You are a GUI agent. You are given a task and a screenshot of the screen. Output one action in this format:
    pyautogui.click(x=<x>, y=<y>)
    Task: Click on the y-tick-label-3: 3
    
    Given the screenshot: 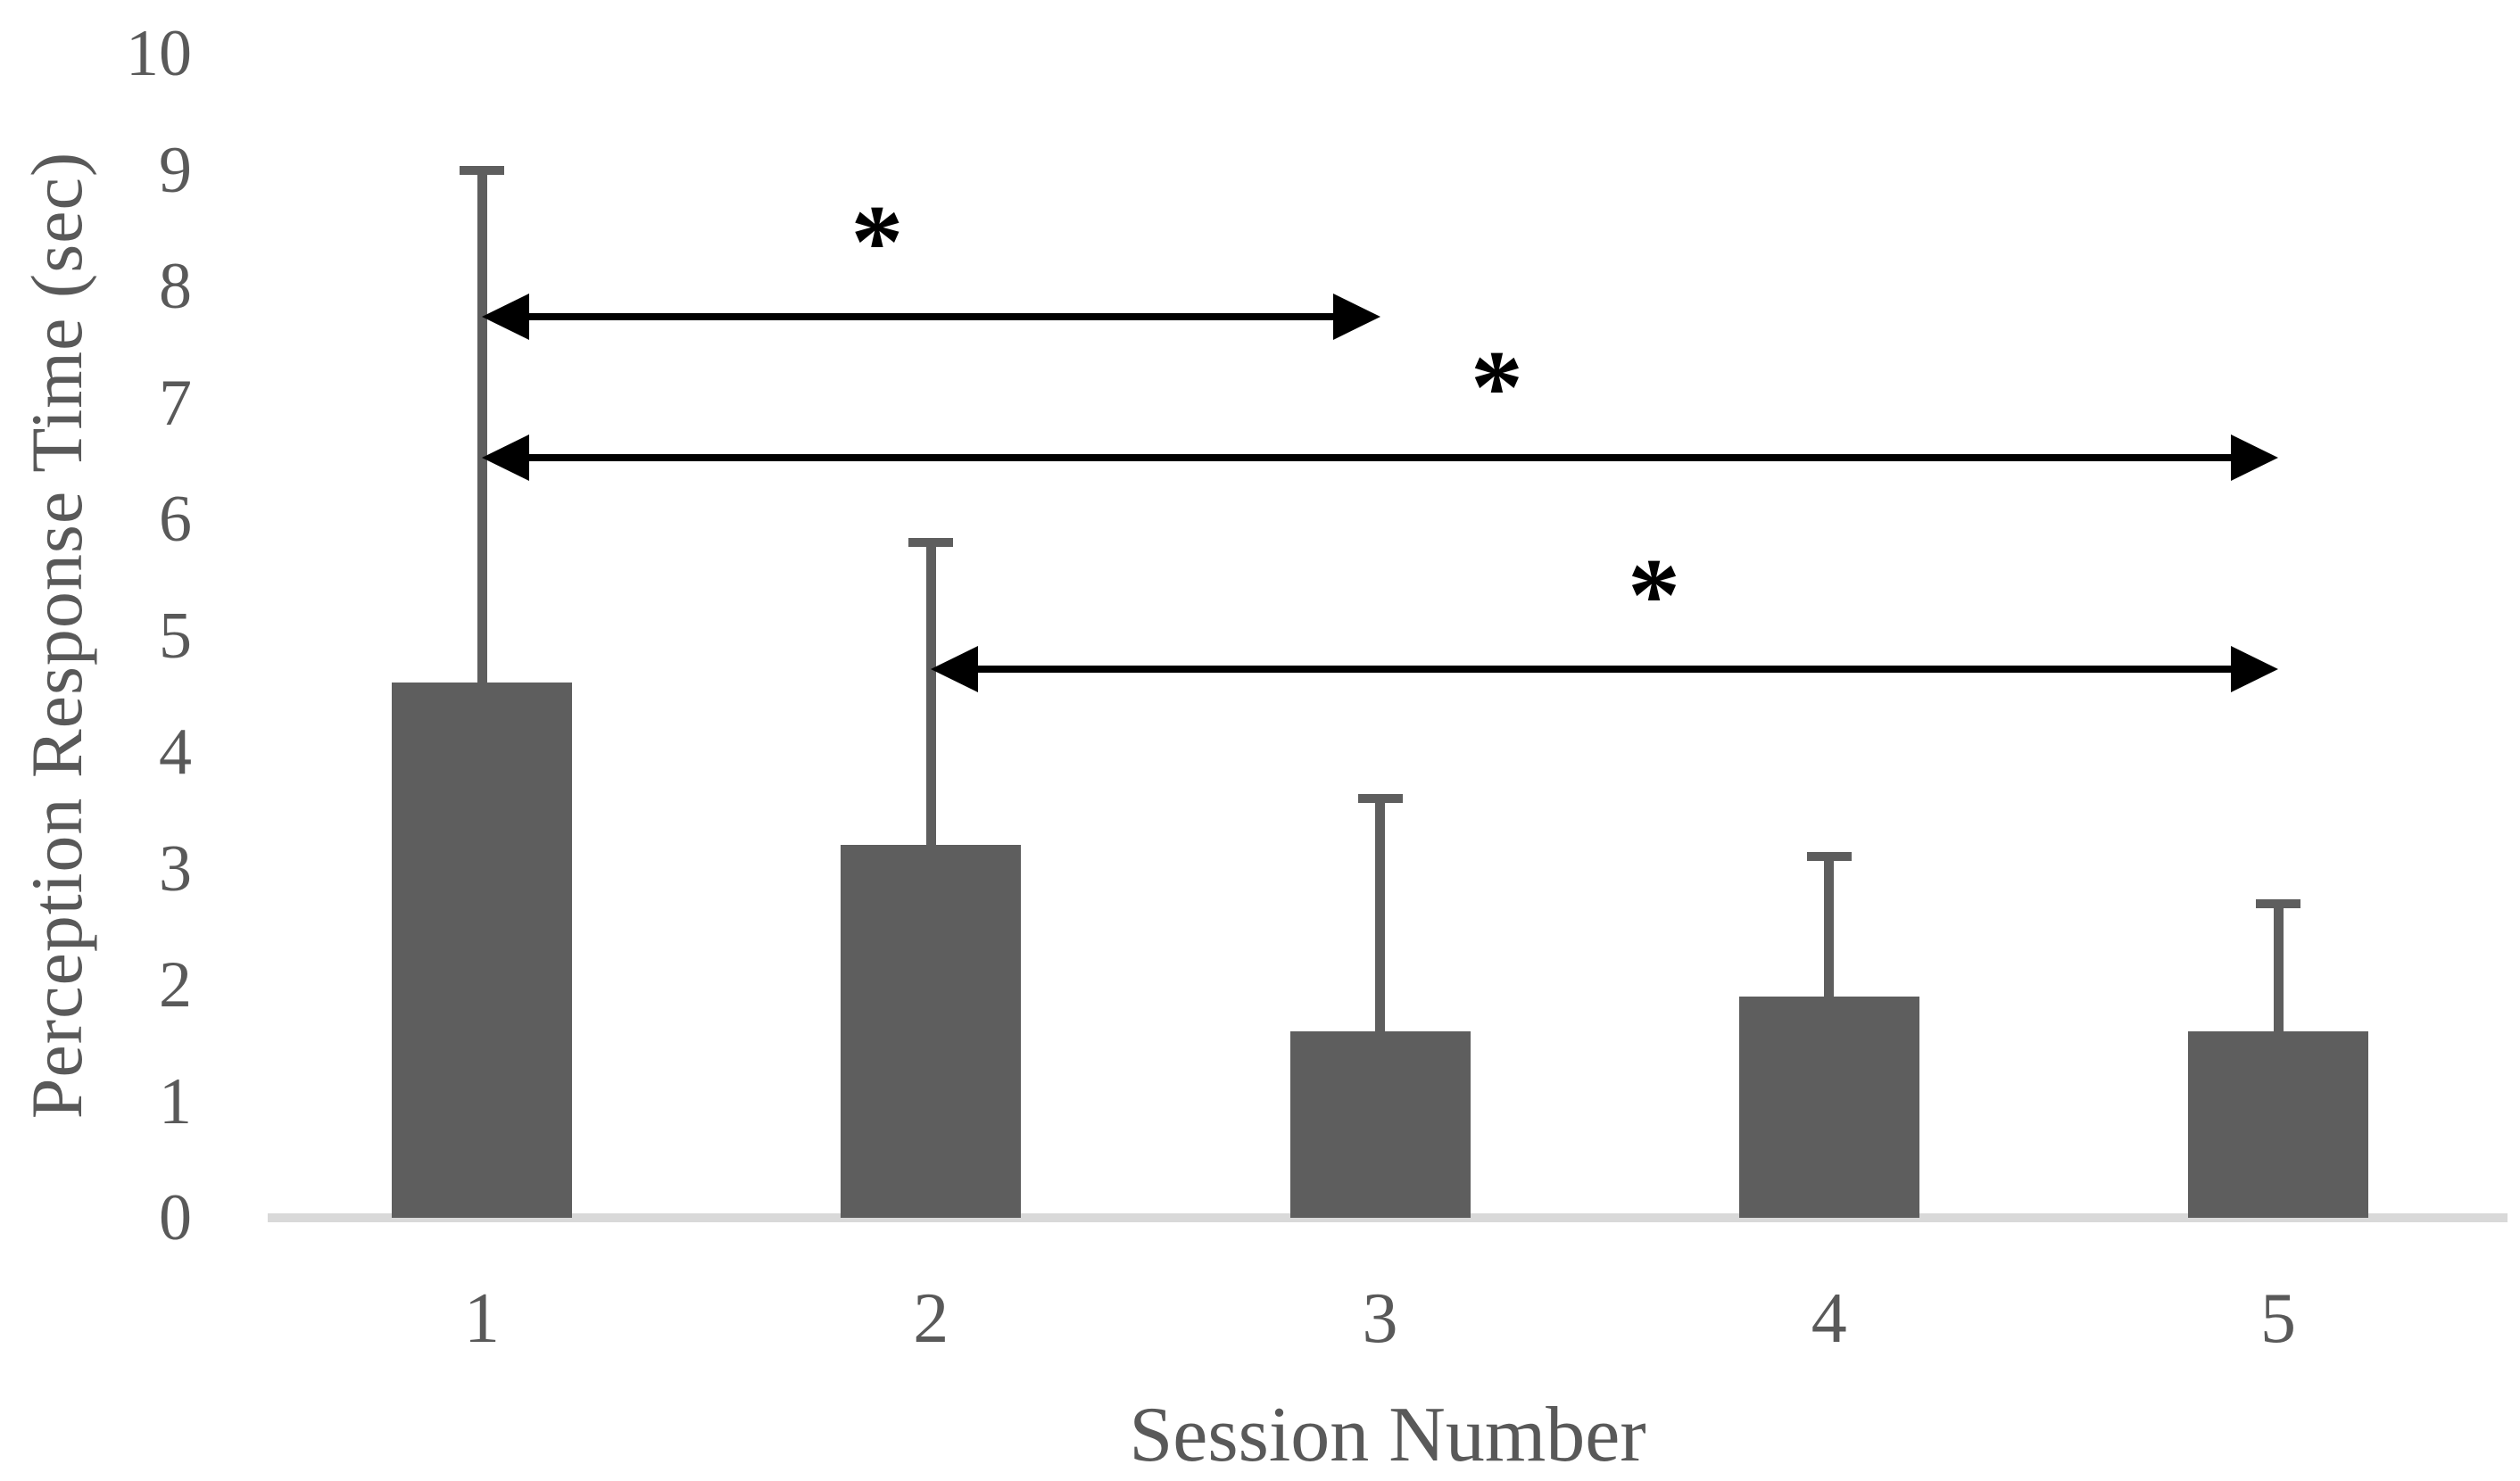 What is the action you would take?
    pyautogui.click(x=175, y=869)
    